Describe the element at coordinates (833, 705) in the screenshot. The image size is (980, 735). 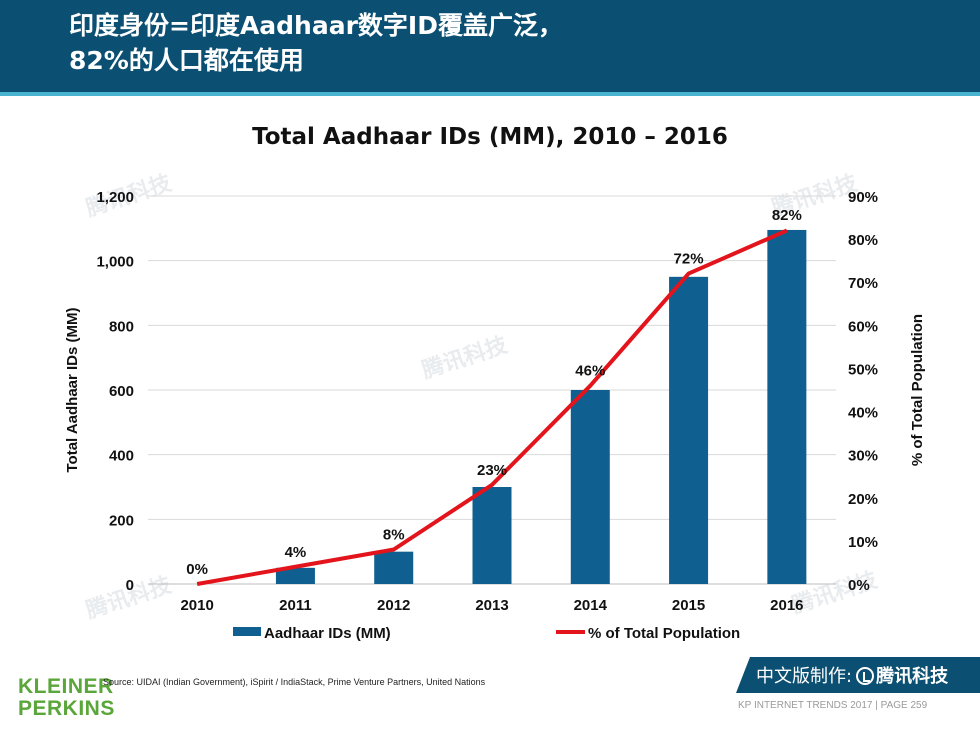
I see `footer-page-info: KP INTERNET TRENDS 2017 | PAGE 259` at that location.